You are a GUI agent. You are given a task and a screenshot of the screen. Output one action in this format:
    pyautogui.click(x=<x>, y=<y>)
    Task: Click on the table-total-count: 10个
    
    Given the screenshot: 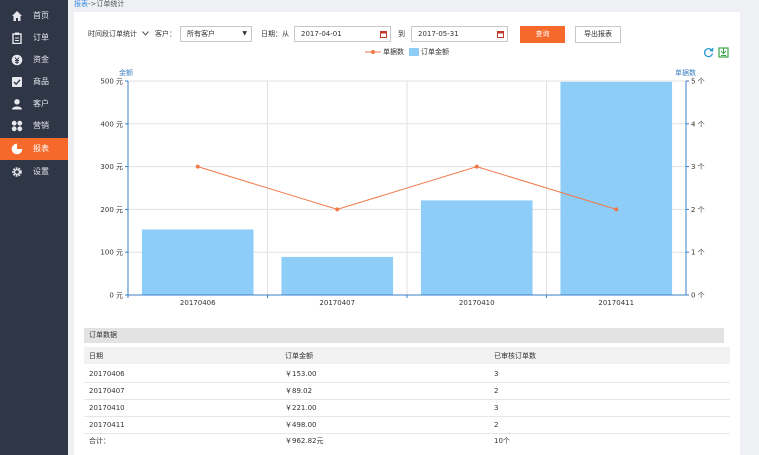 What is the action you would take?
    pyautogui.click(x=502, y=441)
    